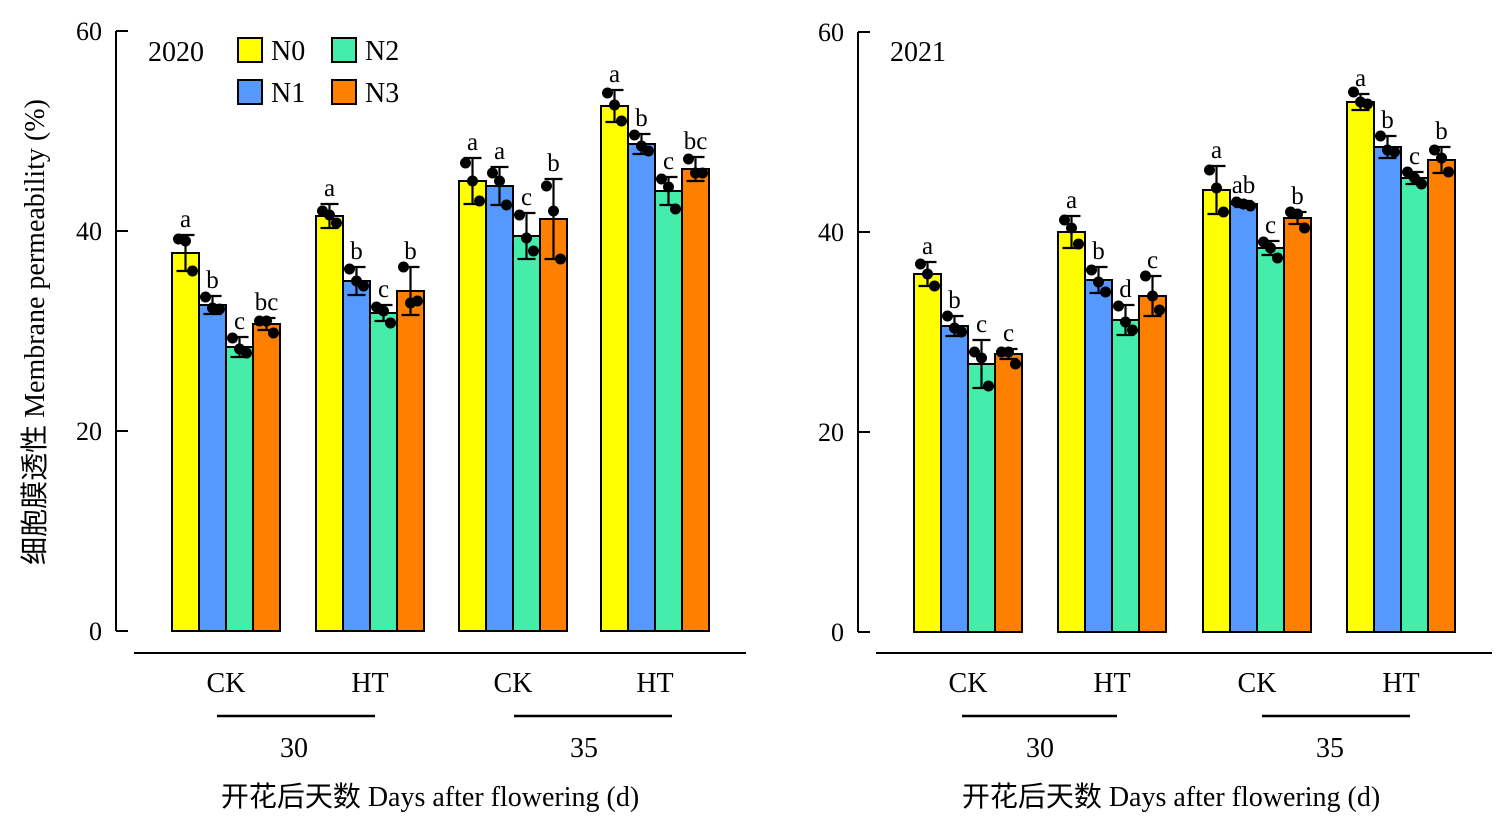 Image resolution: width=1507 pixels, height=837 pixels. Describe the element at coordinates (430, 797) in the screenshot. I see `x-axis-label: 开花后天数 Days after flowering (d)` at that location.